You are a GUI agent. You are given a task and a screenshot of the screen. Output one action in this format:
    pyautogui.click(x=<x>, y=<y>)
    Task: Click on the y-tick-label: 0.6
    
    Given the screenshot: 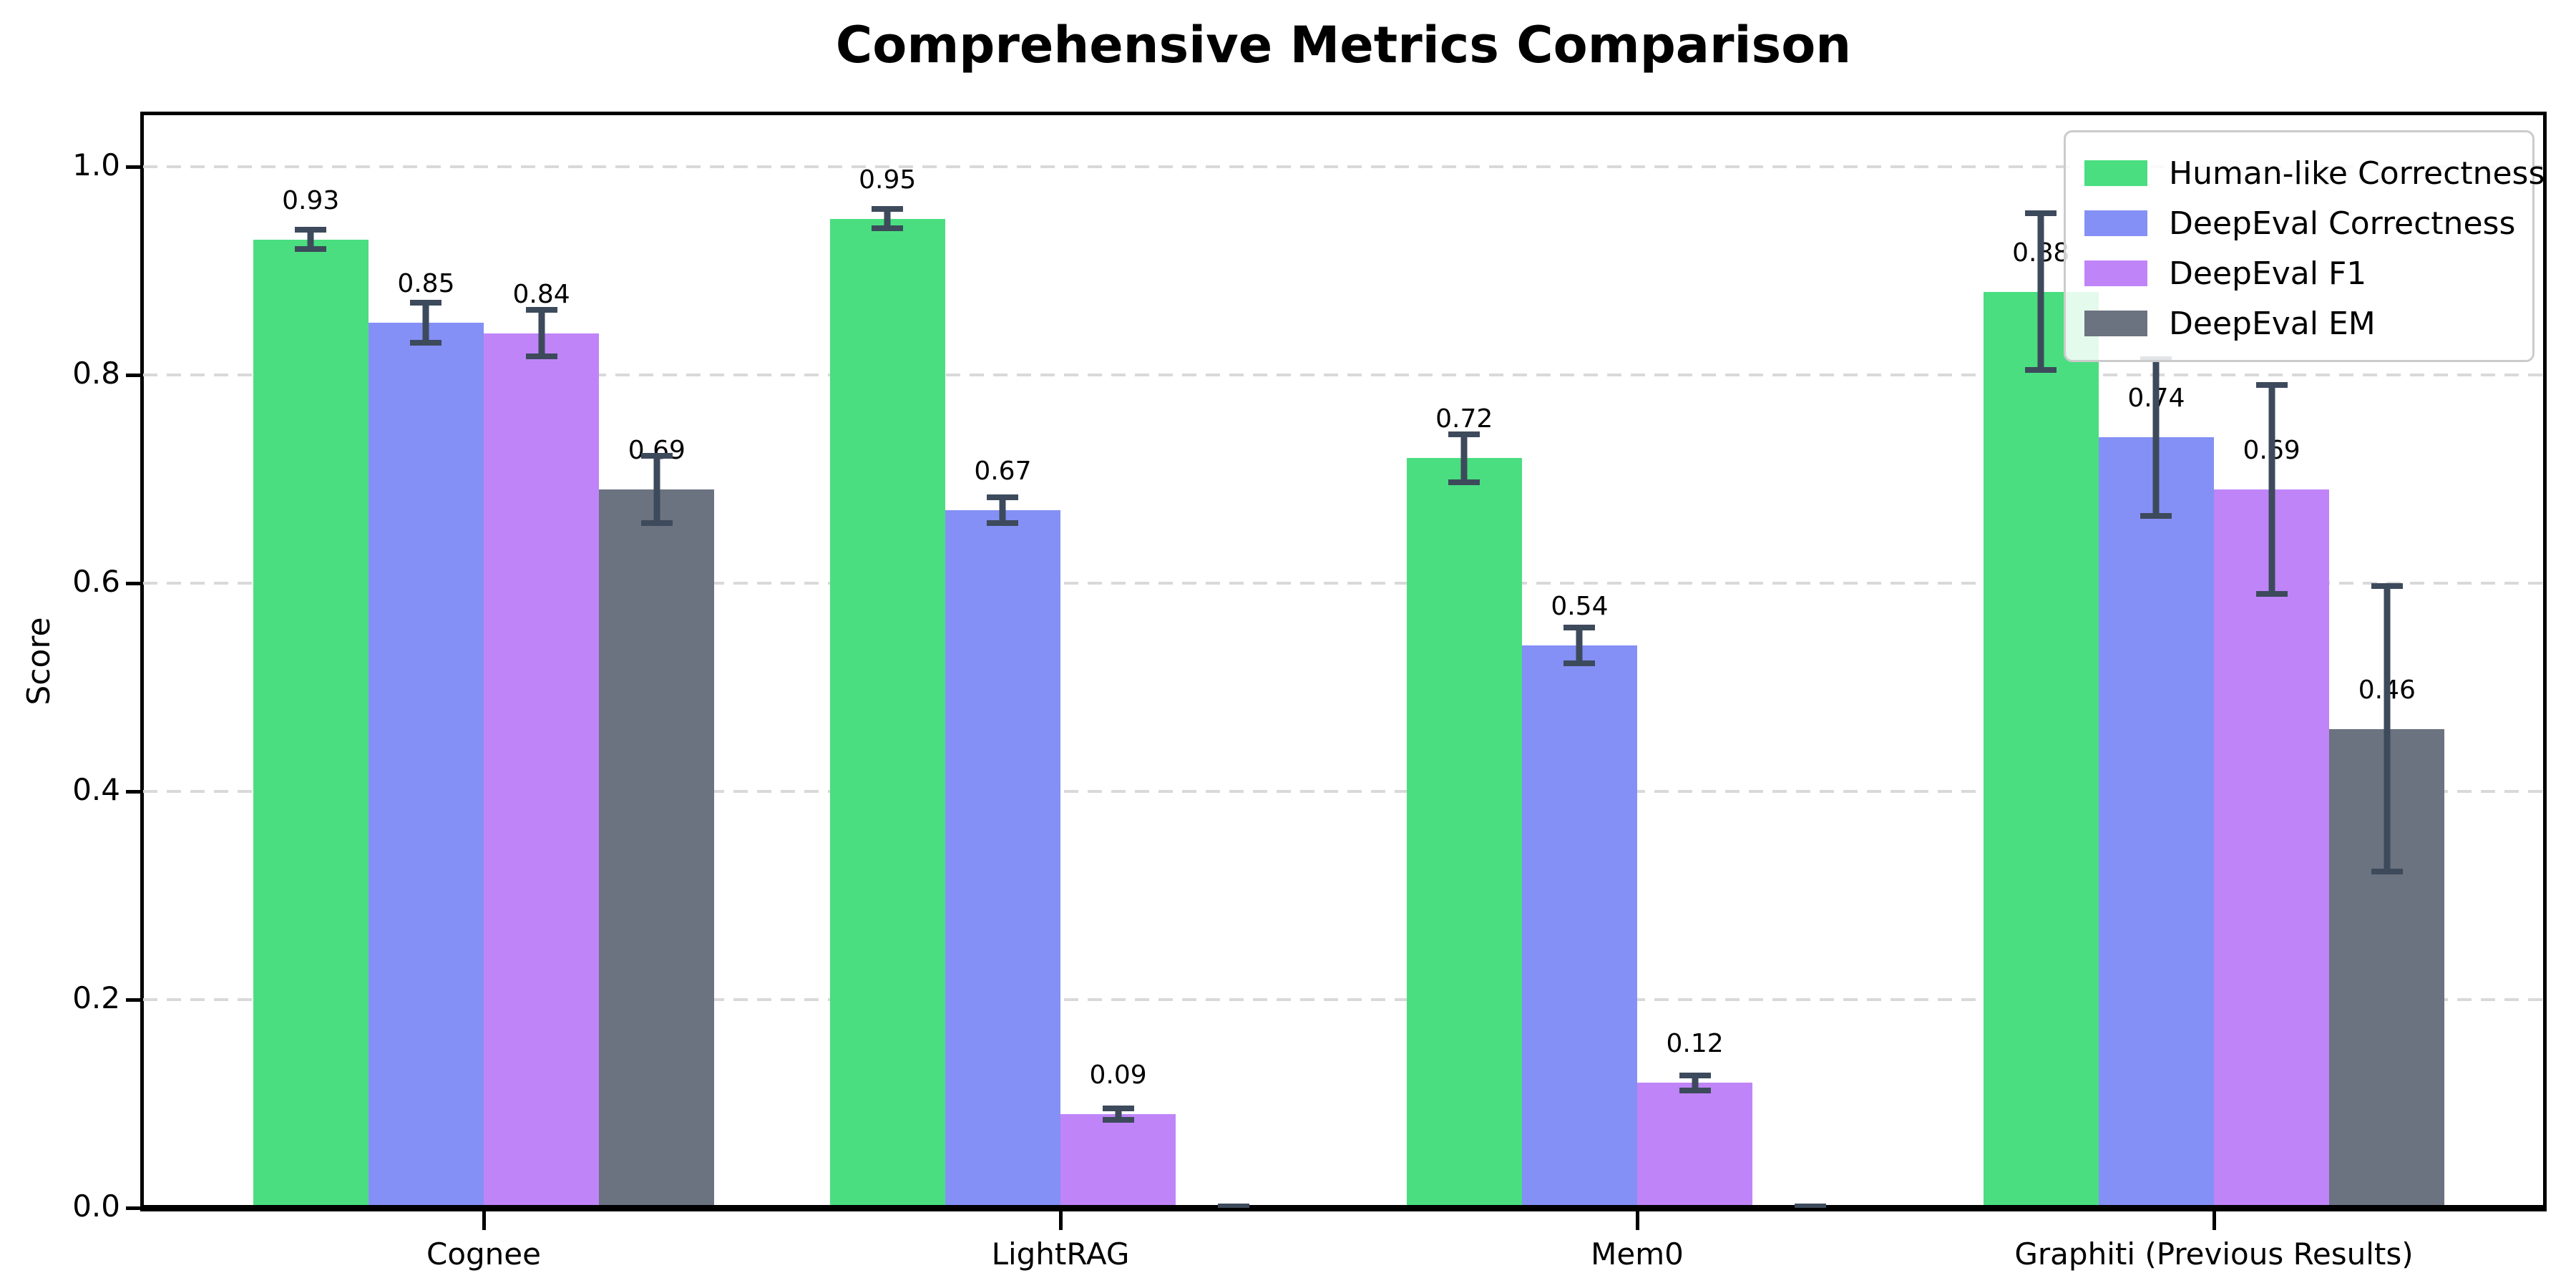 What is the action you would take?
    pyautogui.click(x=96, y=581)
    